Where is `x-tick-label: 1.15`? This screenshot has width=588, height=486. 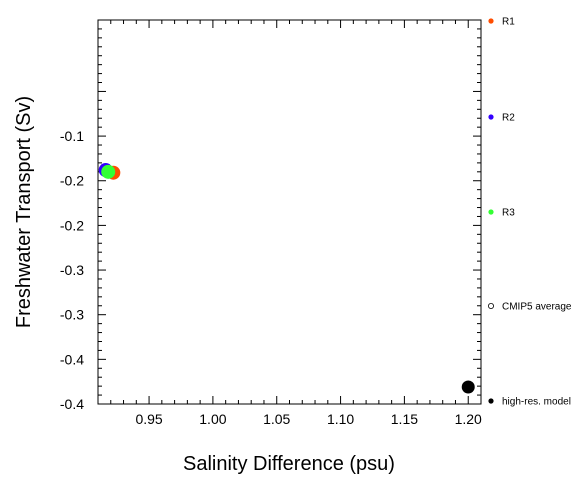
x-tick-label: 1.15 is located at coordinates (404, 419).